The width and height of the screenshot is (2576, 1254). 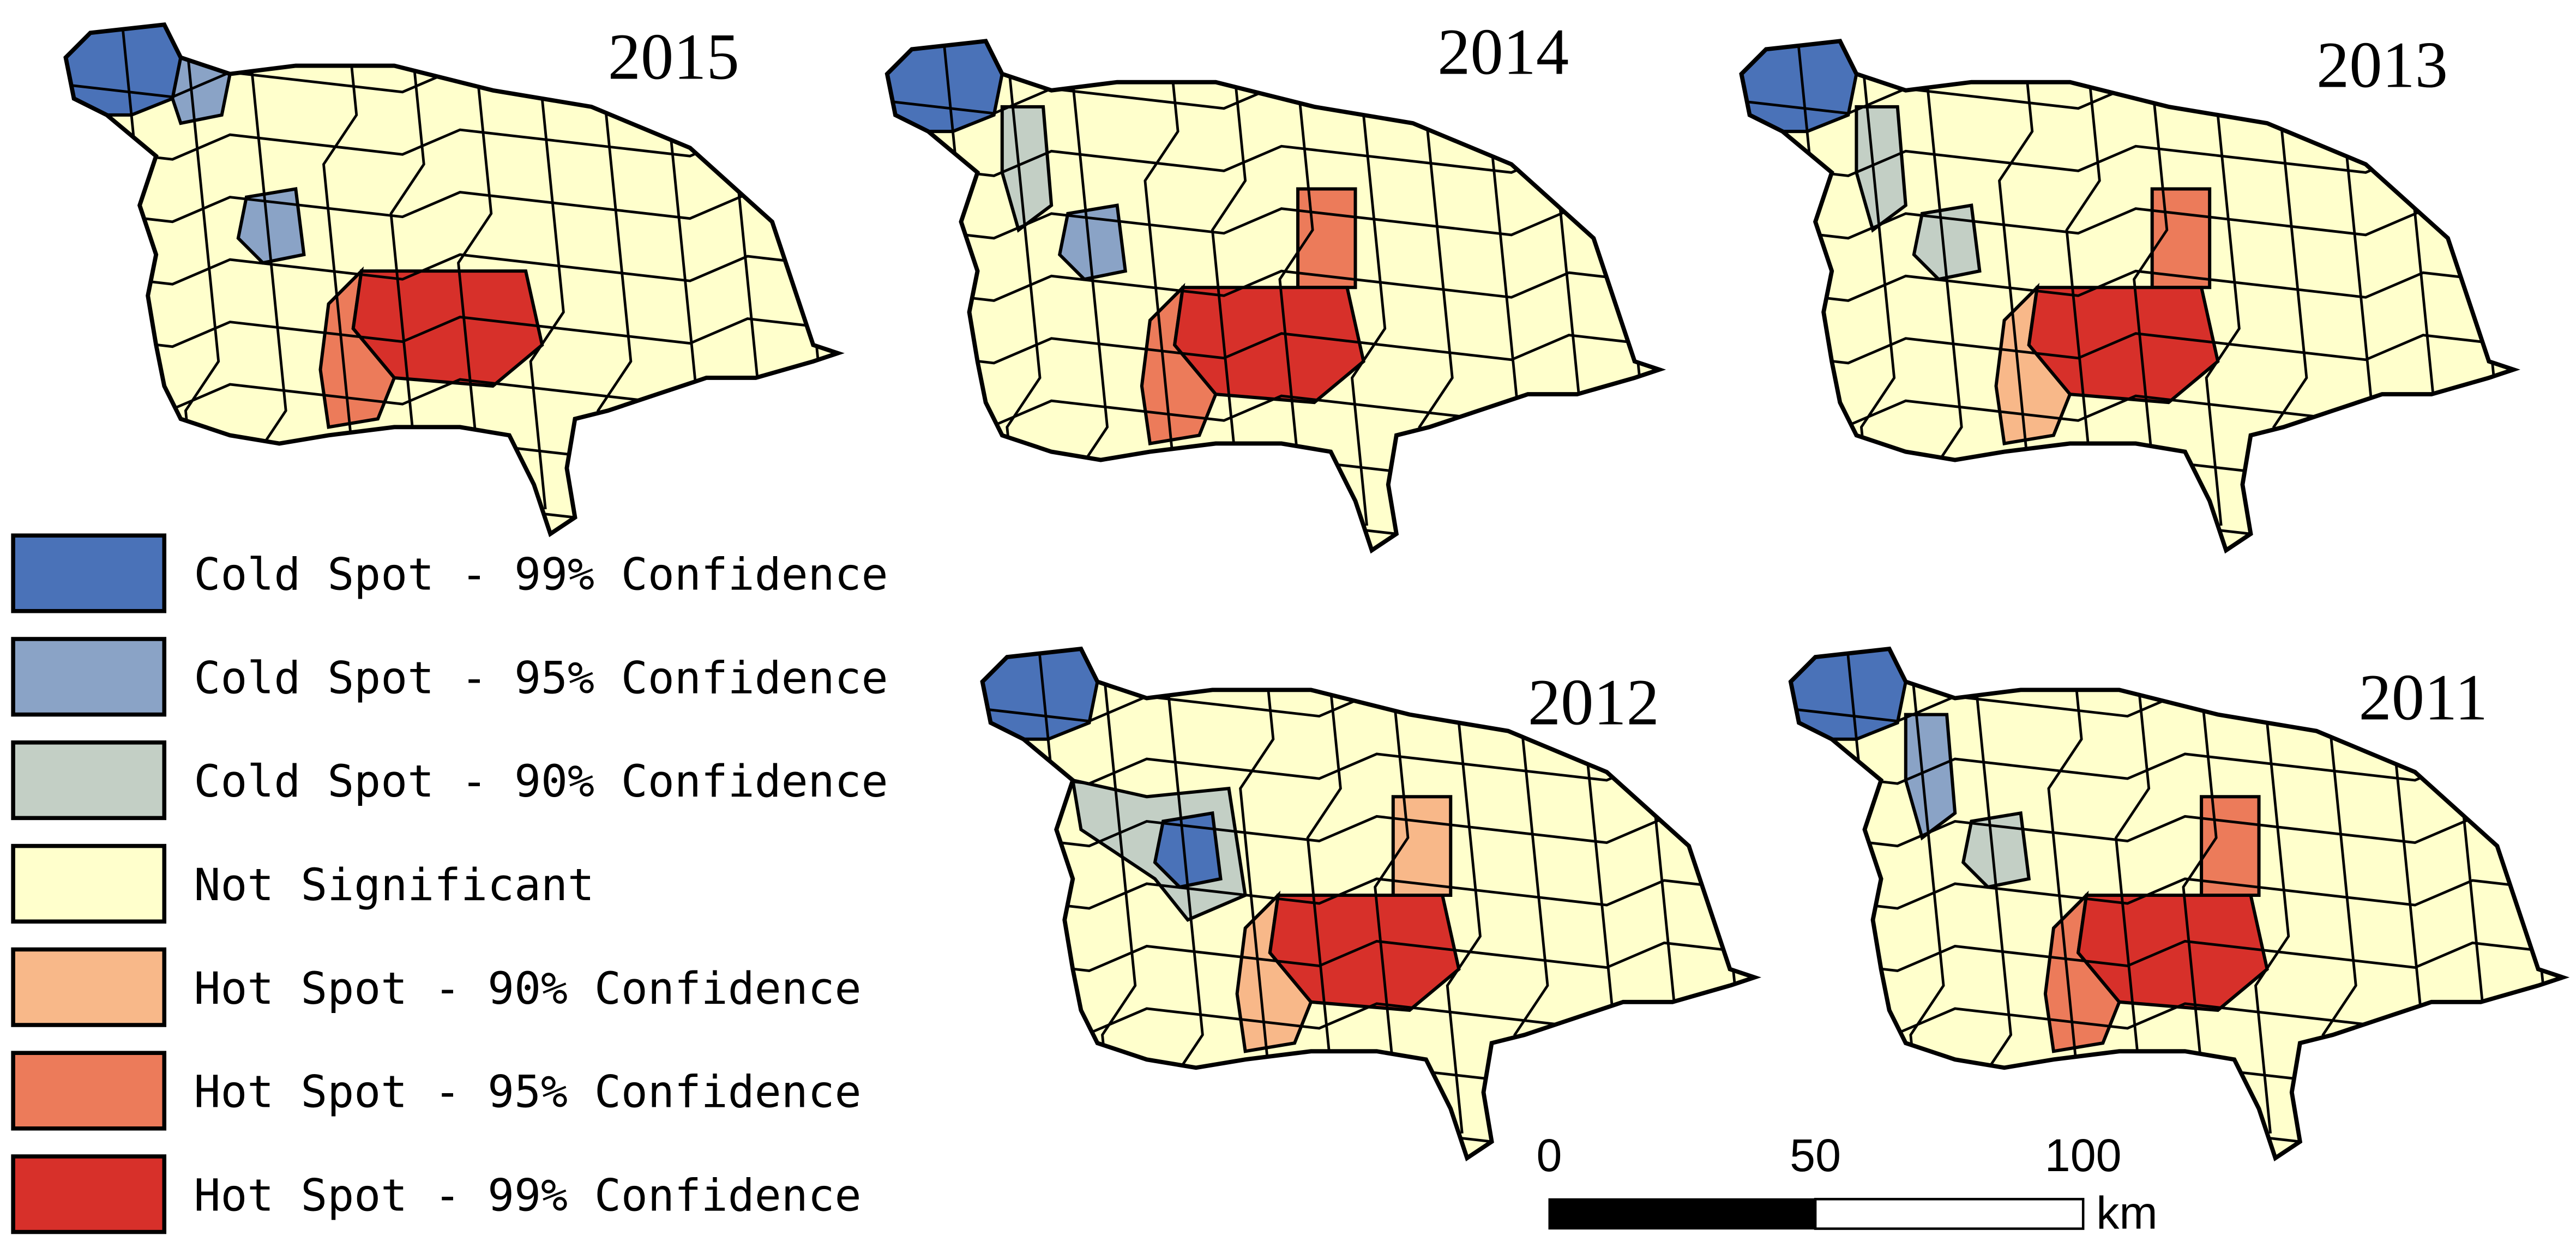 What do you see at coordinates (2083, 1156) in the screenshot?
I see `scale-label: 100` at bounding box center [2083, 1156].